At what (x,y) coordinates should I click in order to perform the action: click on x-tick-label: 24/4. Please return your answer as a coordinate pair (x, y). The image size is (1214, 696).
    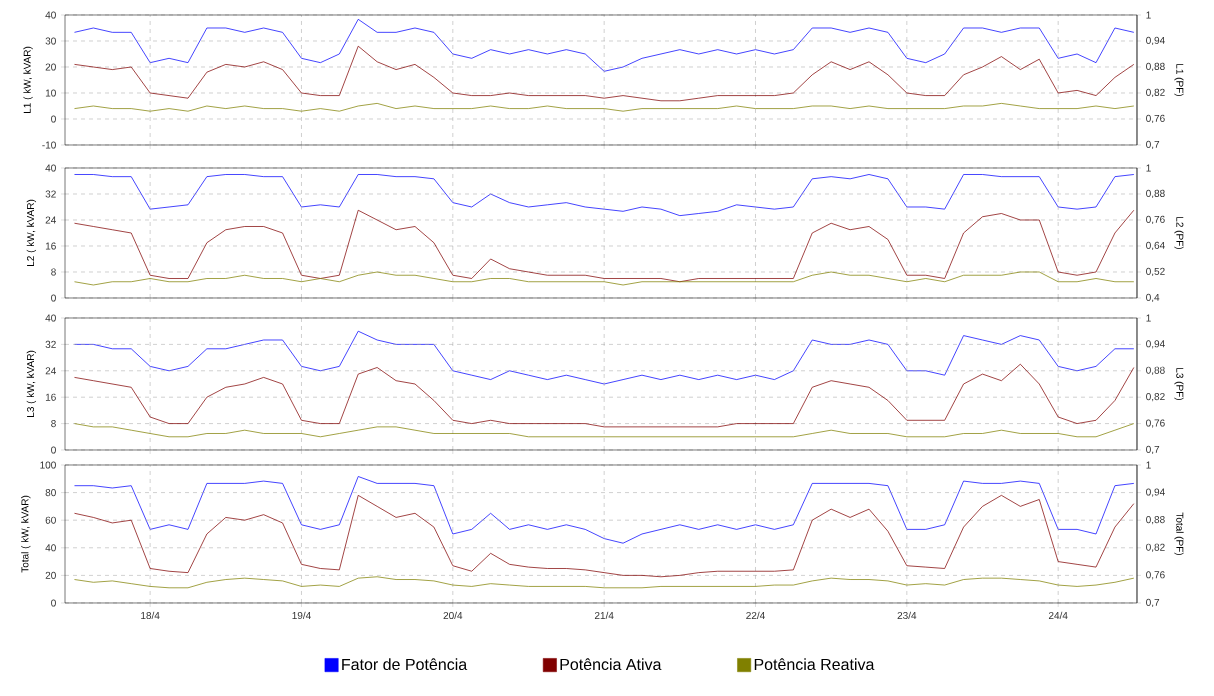
    Looking at the image, I should click on (1058, 615).